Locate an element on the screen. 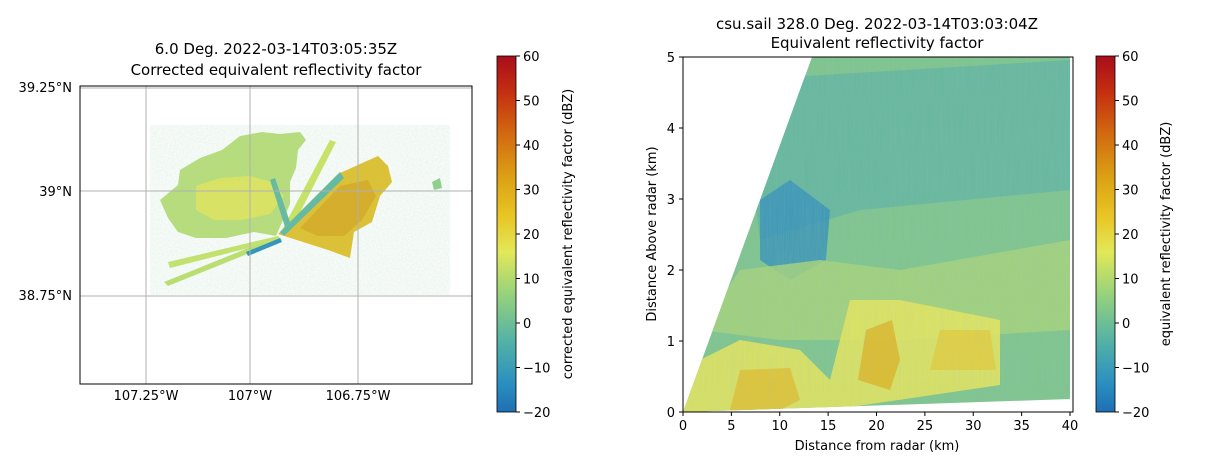  right-colorbar-gradient is located at coordinates (1105, 234).